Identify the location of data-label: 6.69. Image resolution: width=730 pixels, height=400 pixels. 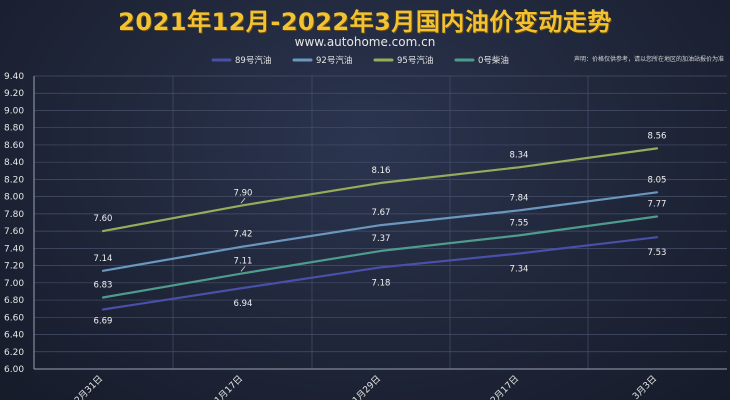
(103, 322).